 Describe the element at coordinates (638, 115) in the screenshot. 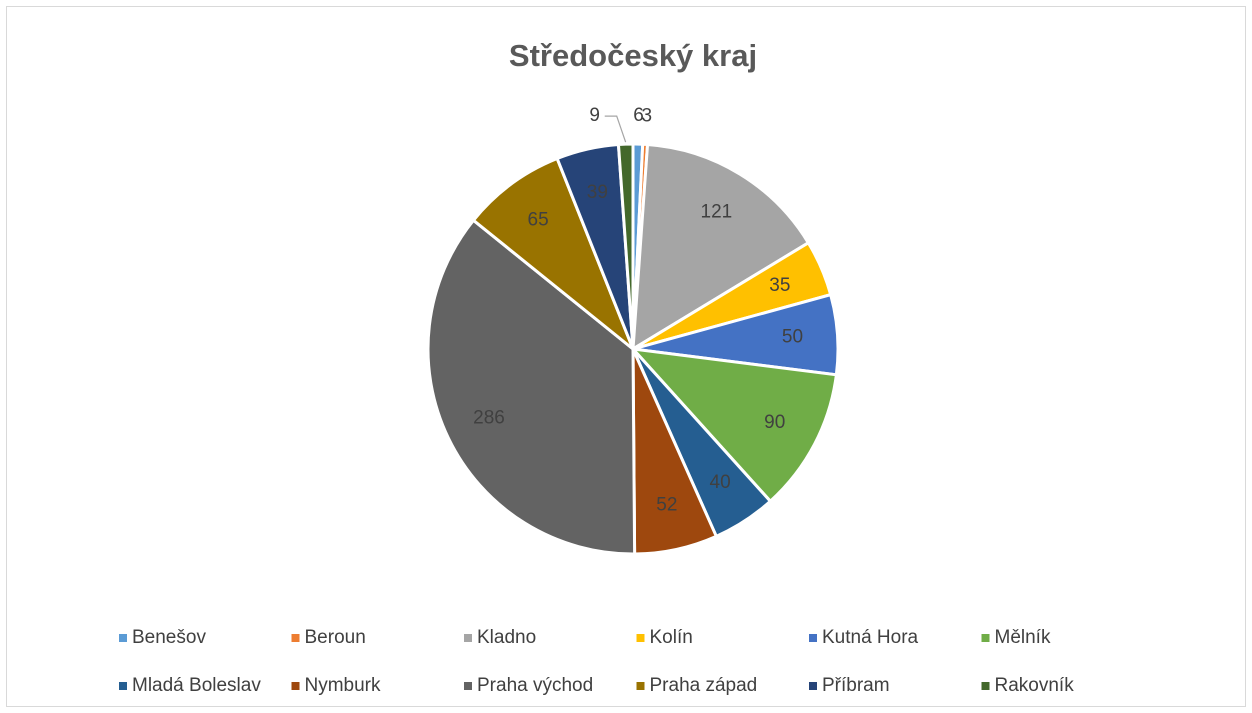

I see `data-label: 6` at that location.